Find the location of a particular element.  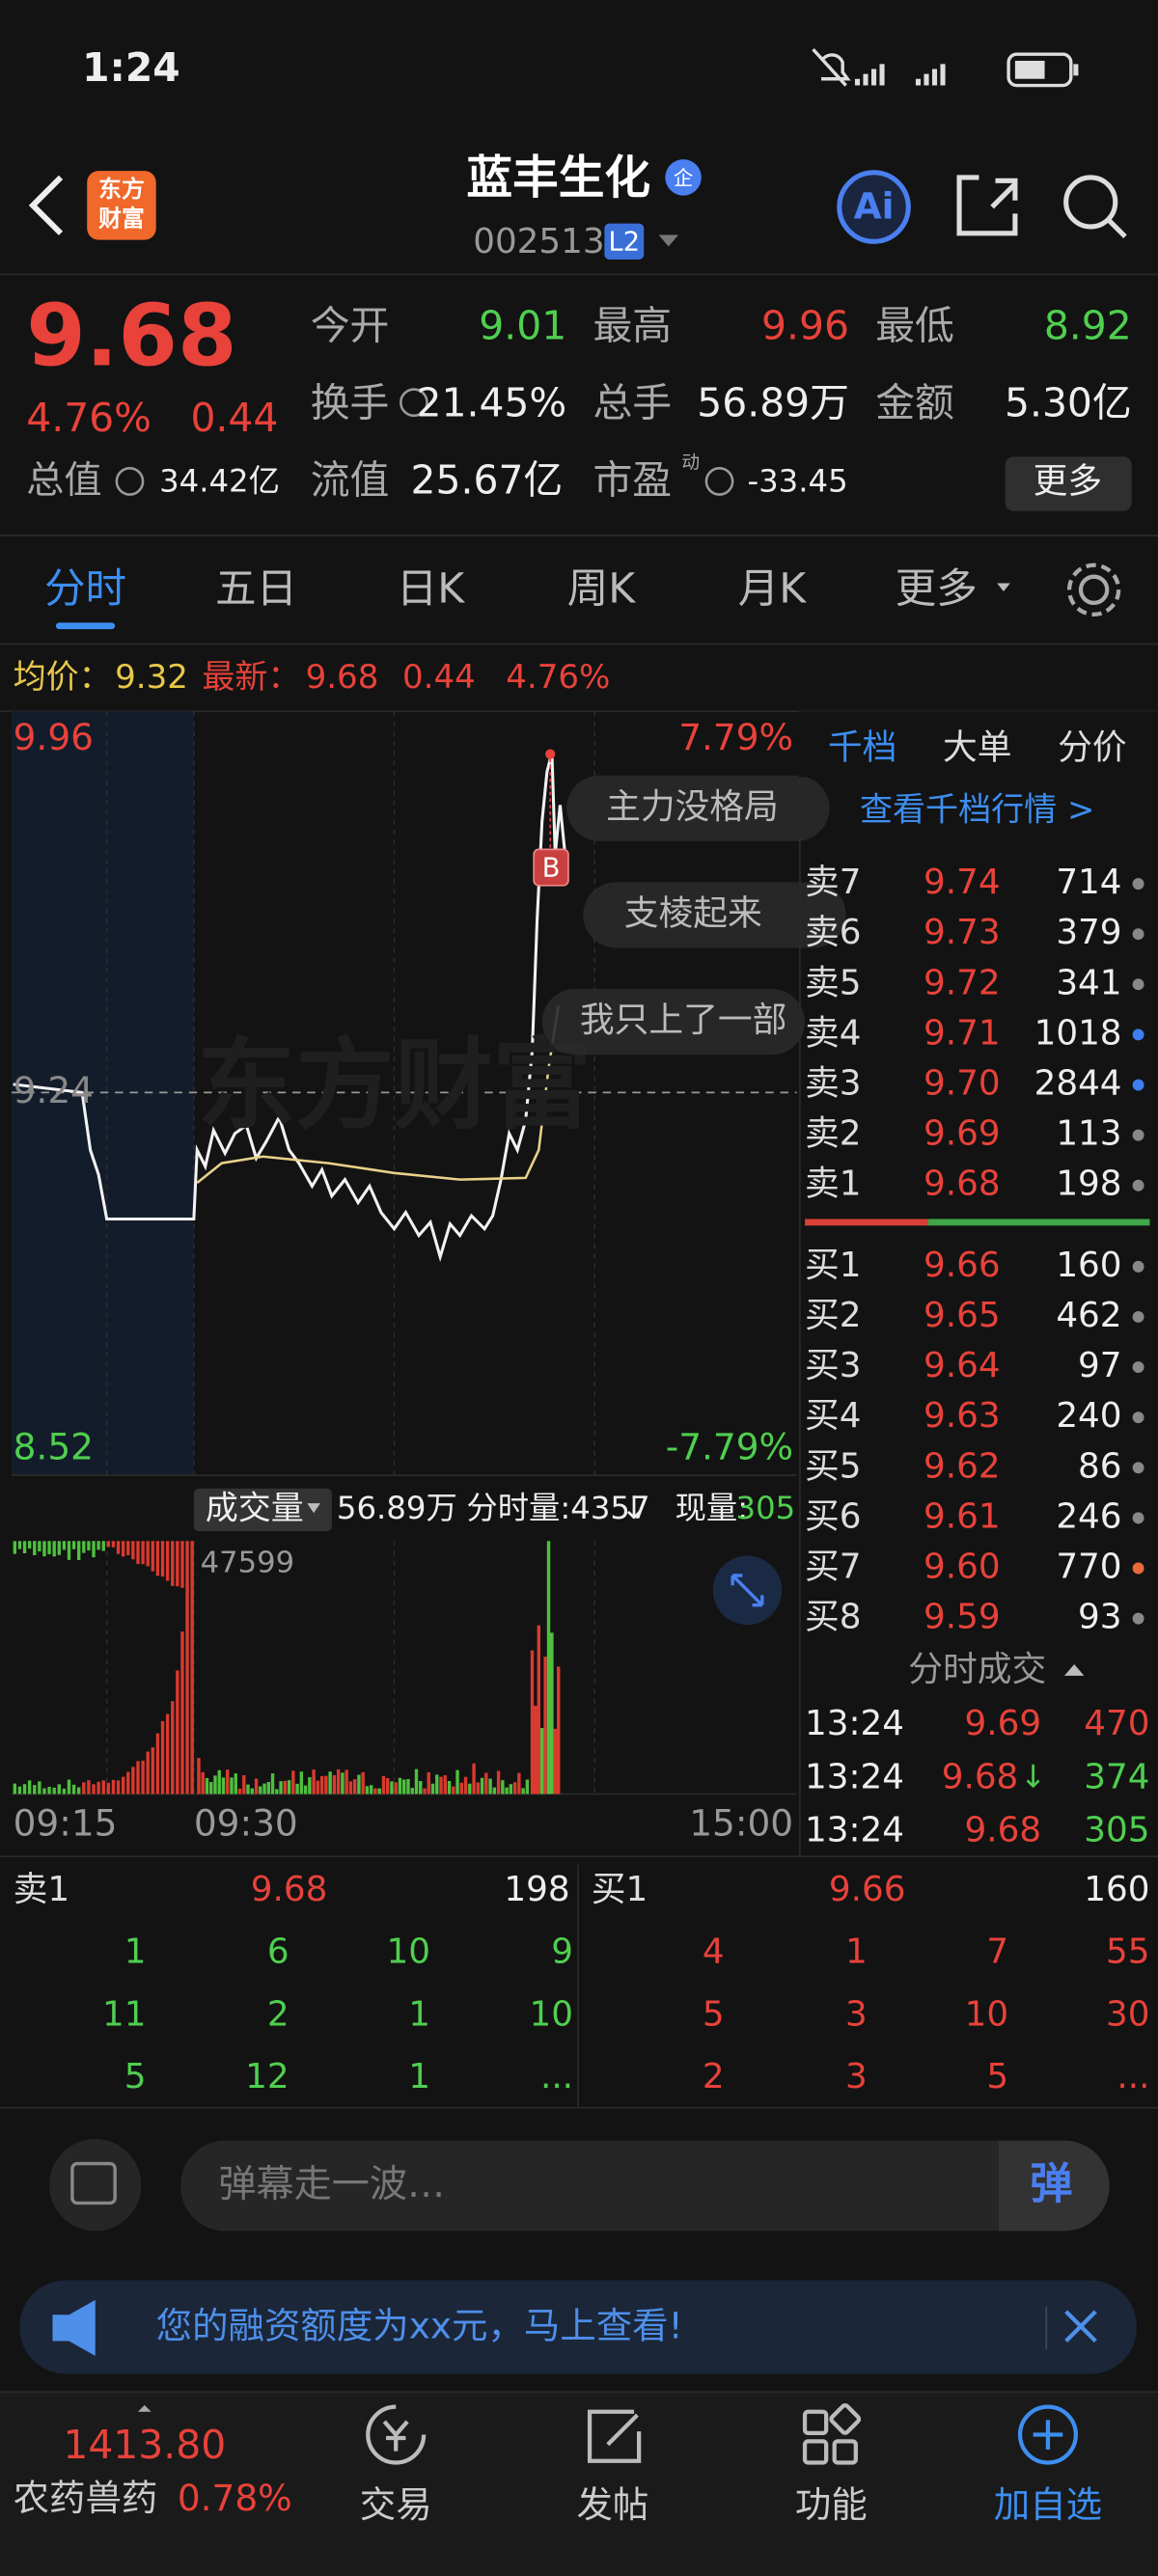

chart-tab: 分时 is located at coordinates (85, 589).